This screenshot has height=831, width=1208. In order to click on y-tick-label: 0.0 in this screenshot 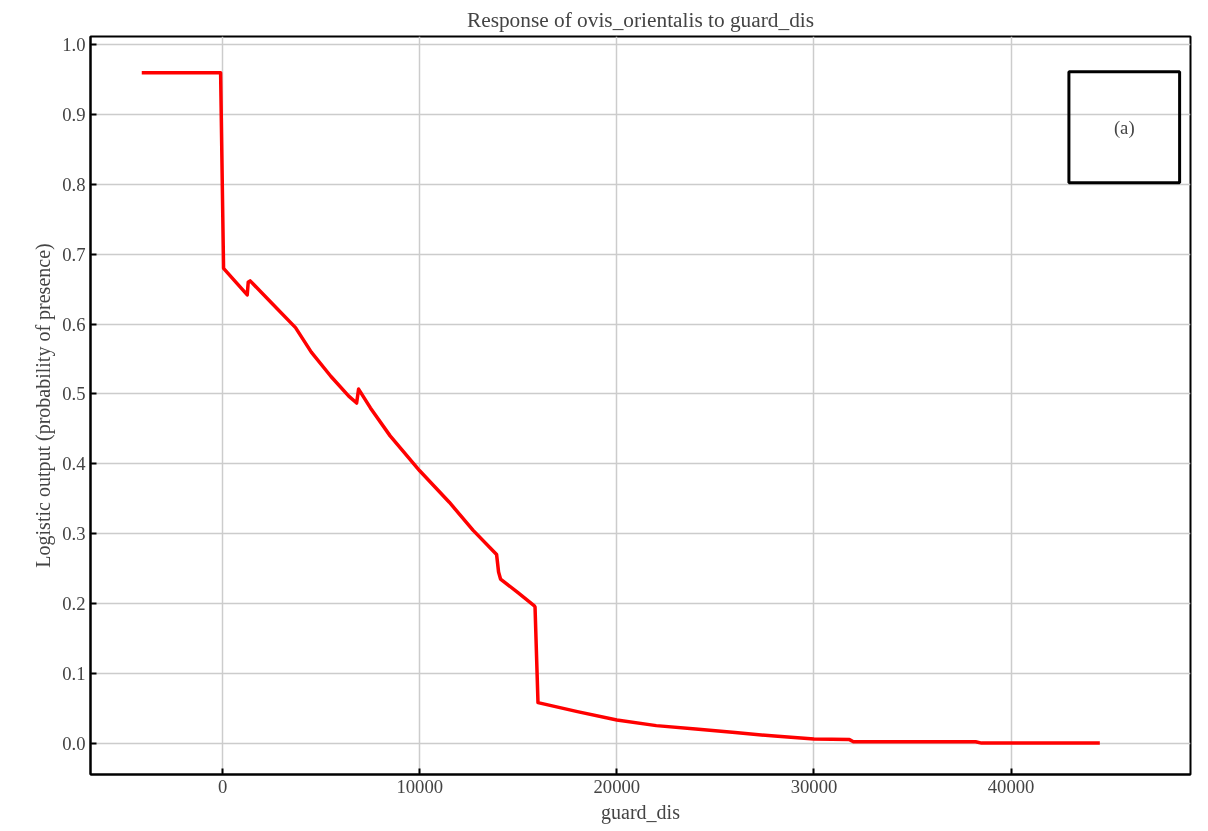, I will do `click(74, 743)`.